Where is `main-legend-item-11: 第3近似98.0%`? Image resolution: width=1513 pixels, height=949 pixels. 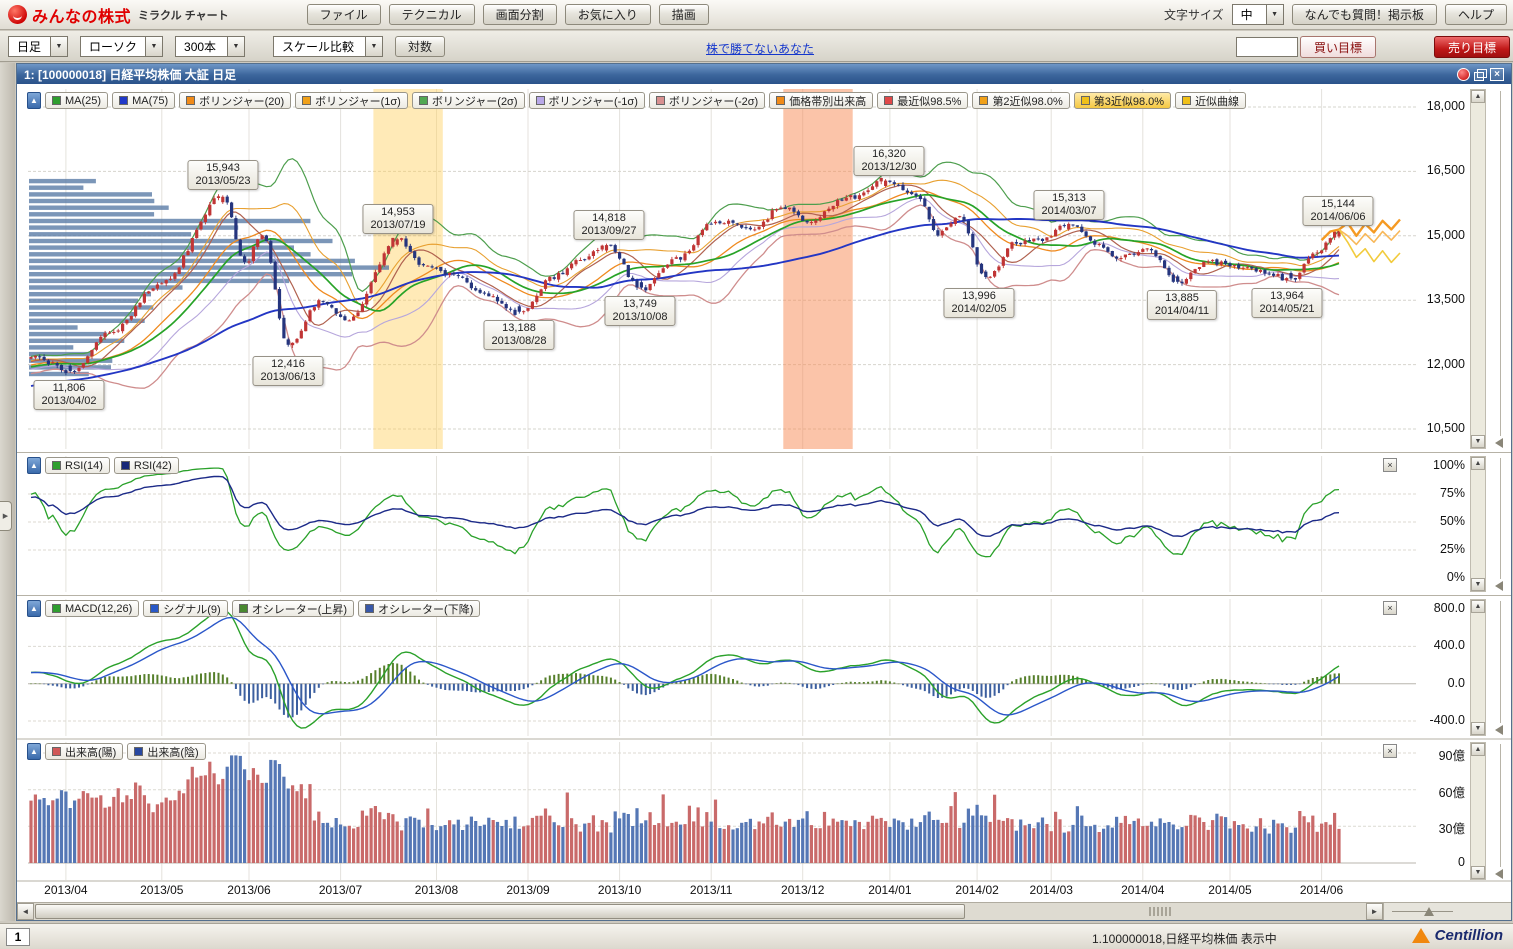 main-legend-item-11: 第3近似98.0% is located at coordinates (1122, 100).